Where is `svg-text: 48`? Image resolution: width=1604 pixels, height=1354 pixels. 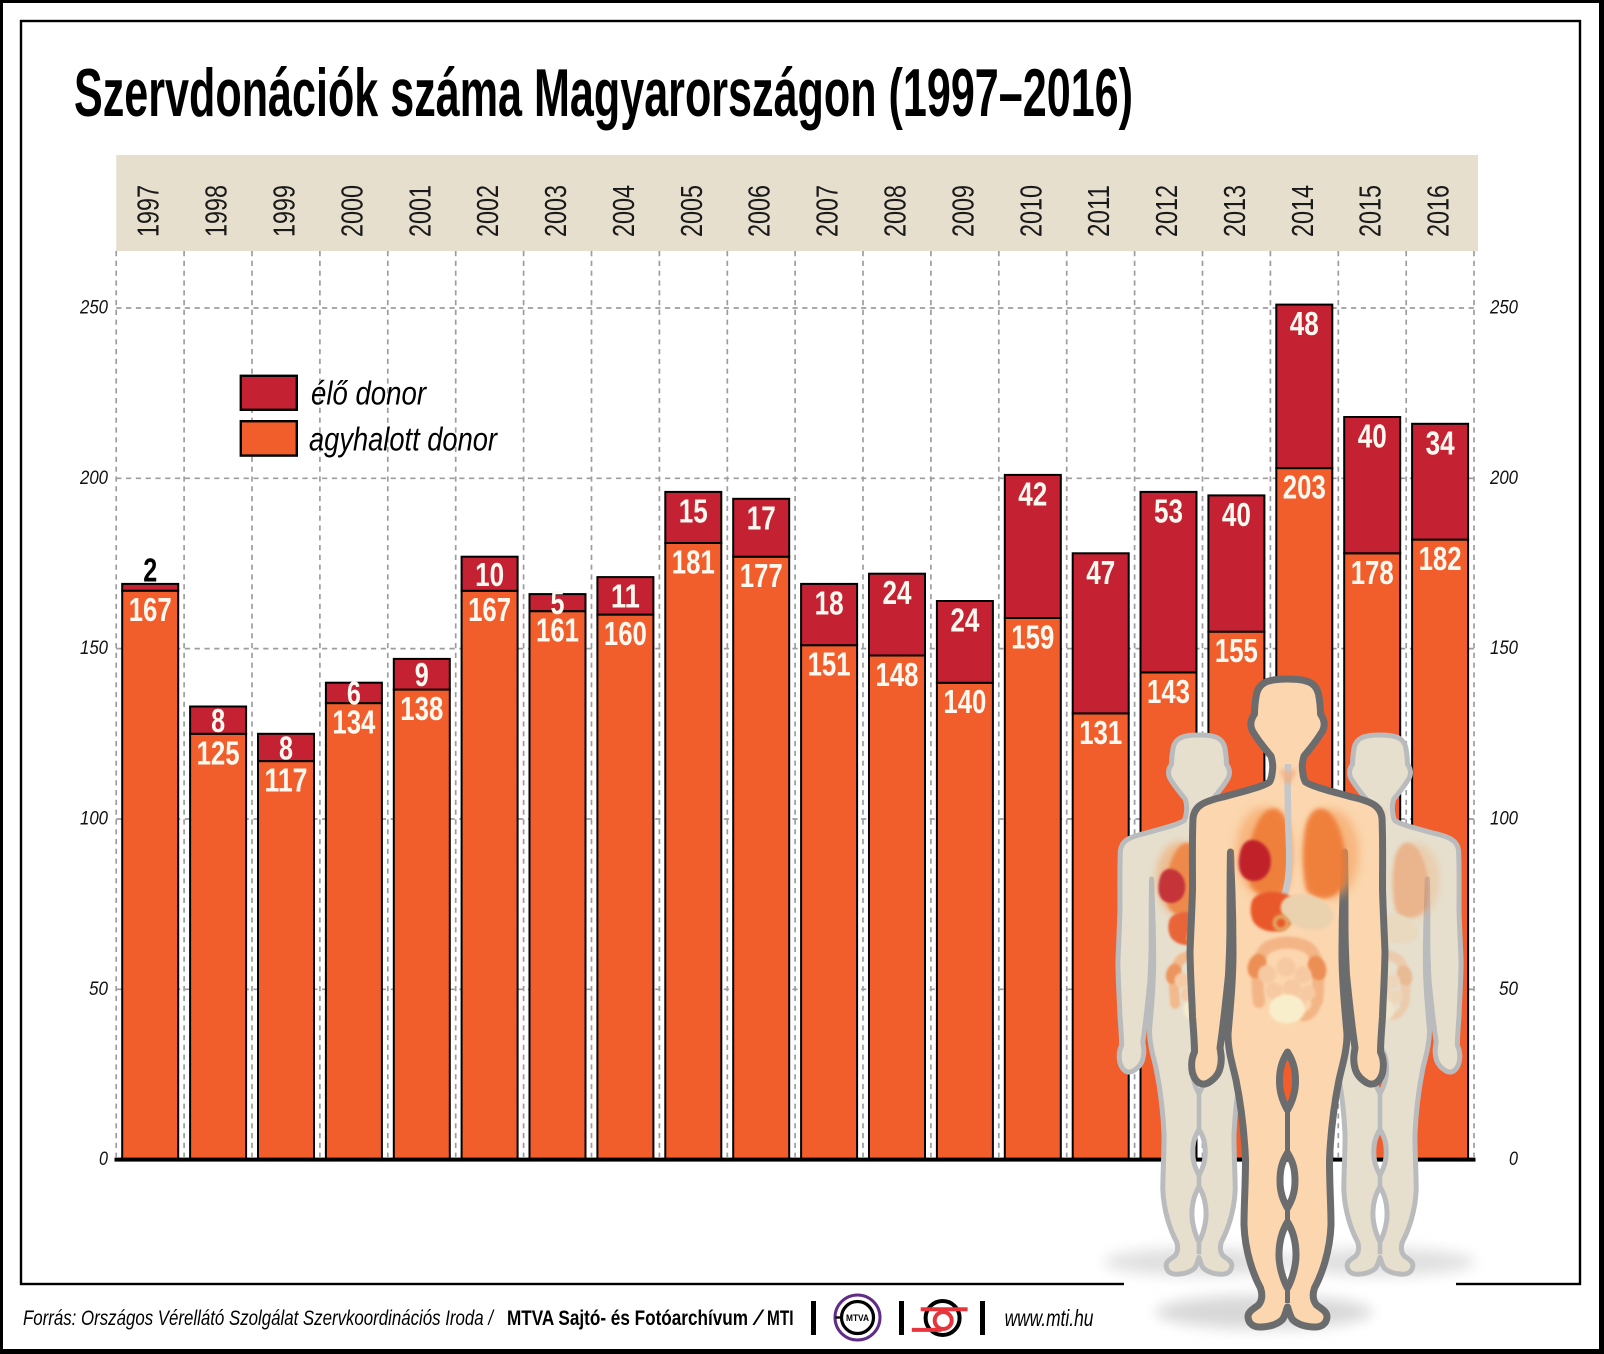 svg-text: 48 is located at coordinates (1304, 324).